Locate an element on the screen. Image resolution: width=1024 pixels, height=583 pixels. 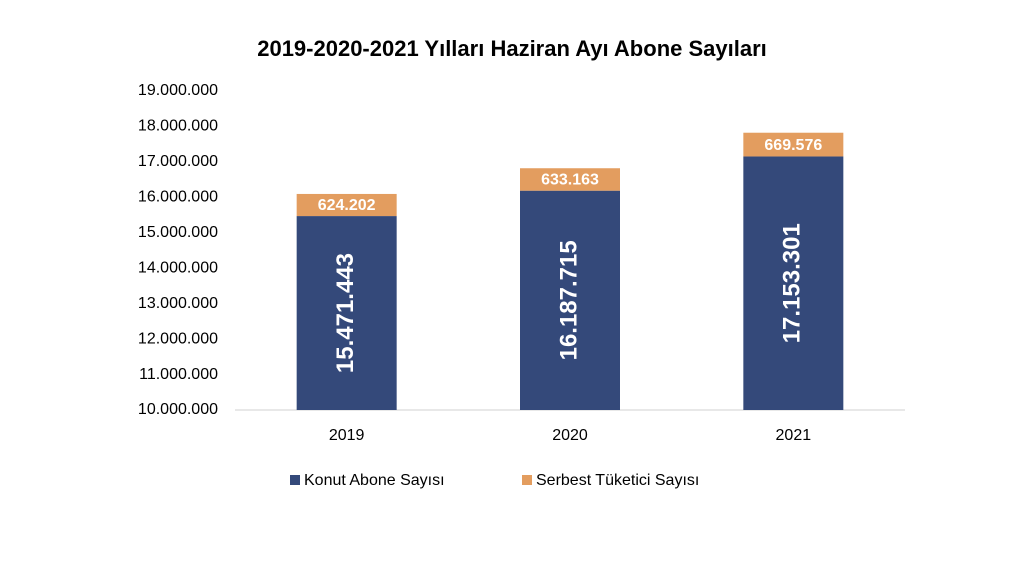
value-label: 669.576 is located at coordinates (793, 145).